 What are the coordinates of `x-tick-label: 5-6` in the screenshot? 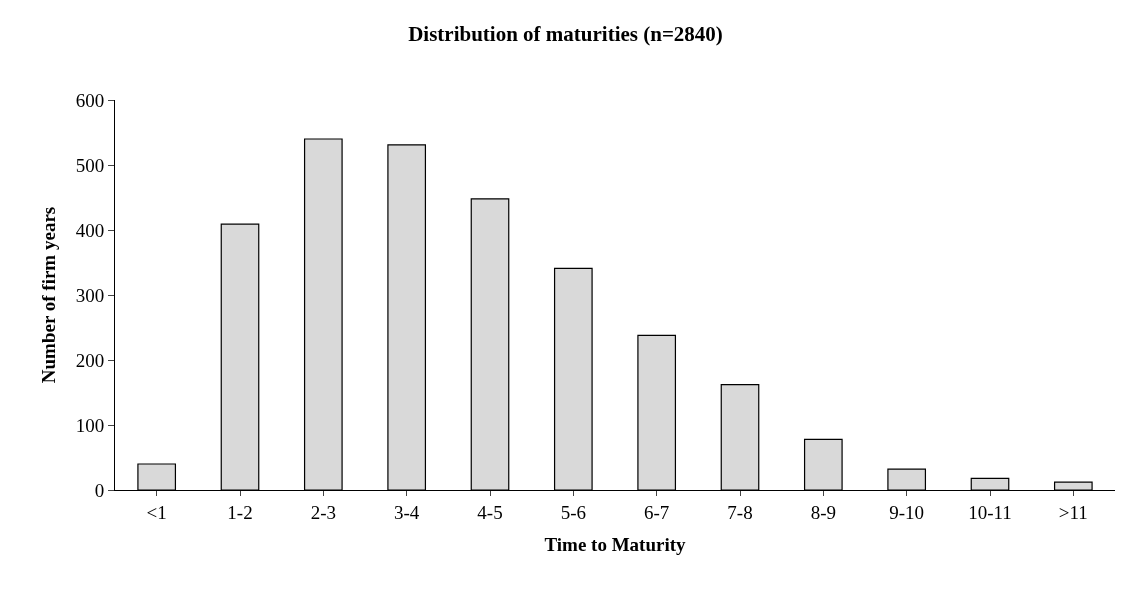 It's located at (573, 512).